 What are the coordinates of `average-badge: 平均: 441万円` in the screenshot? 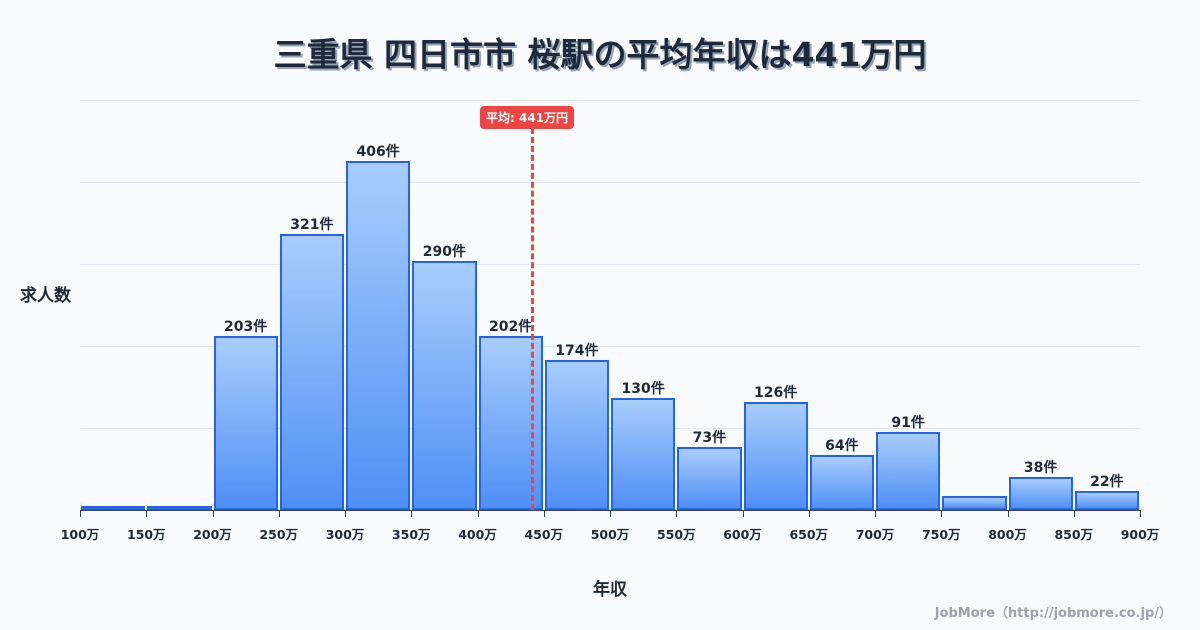 It's located at (527, 117).